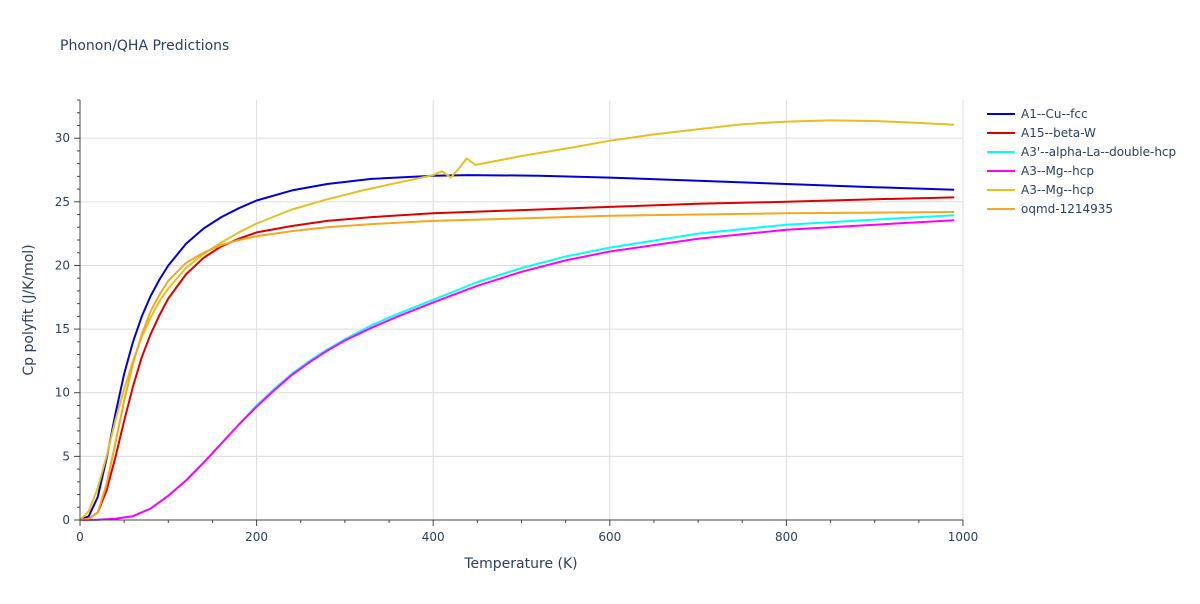 Image resolution: width=1200 pixels, height=604 pixels. What do you see at coordinates (62, 393) in the screenshot?
I see `y-tick-label: 10` at bounding box center [62, 393].